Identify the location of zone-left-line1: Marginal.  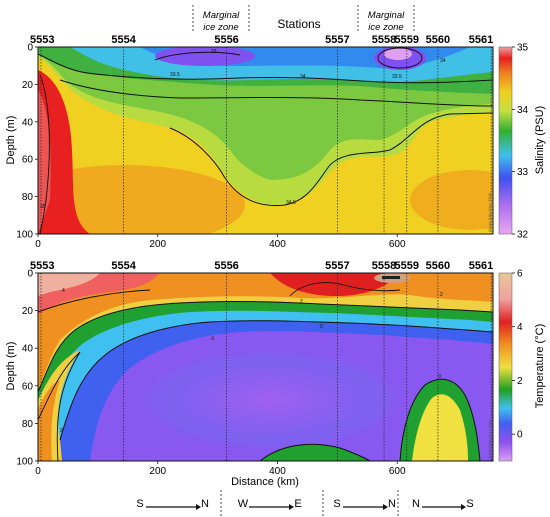
(221, 15).